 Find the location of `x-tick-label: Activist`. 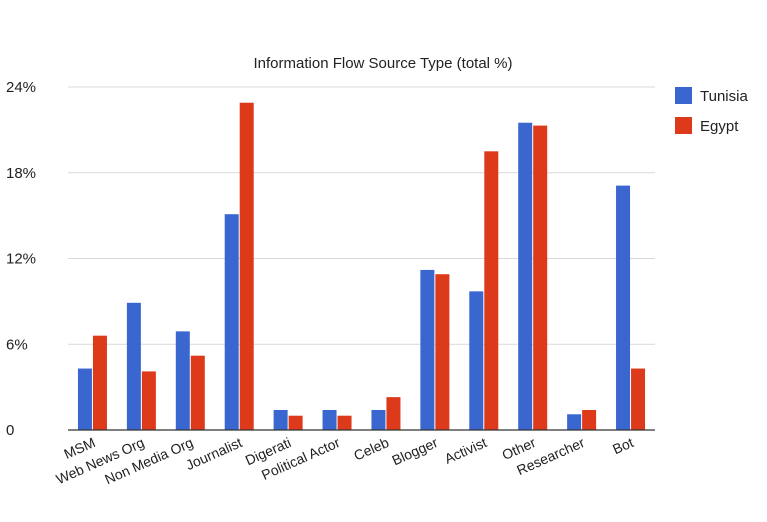

x-tick-label: Activist is located at coordinates (465, 450).